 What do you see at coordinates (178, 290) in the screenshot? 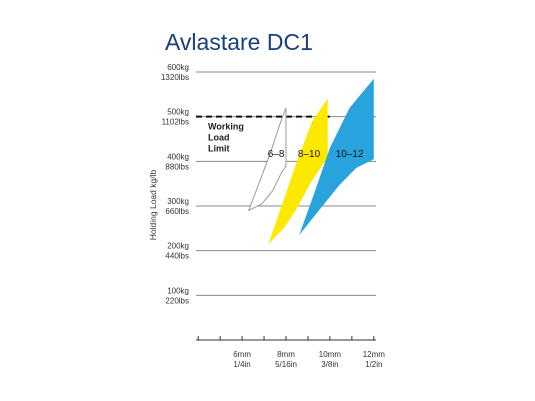
I see `y-tick-label-kg-100: 100kg` at bounding box center [178, 290].